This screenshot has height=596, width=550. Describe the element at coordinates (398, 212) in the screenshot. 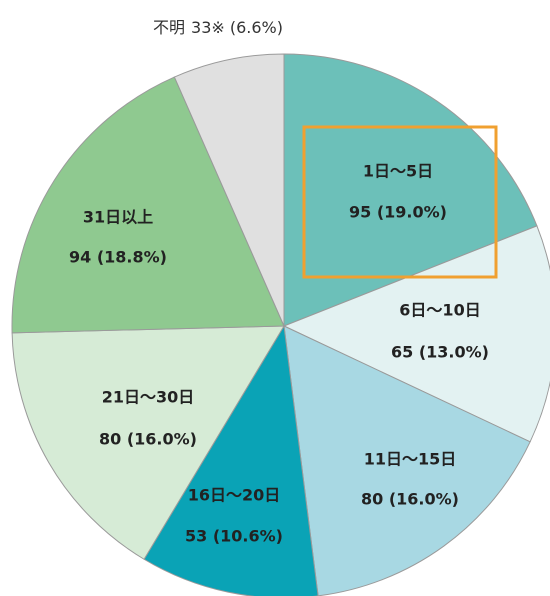

I see `slice-value: 95 (19.0%)` at that location.